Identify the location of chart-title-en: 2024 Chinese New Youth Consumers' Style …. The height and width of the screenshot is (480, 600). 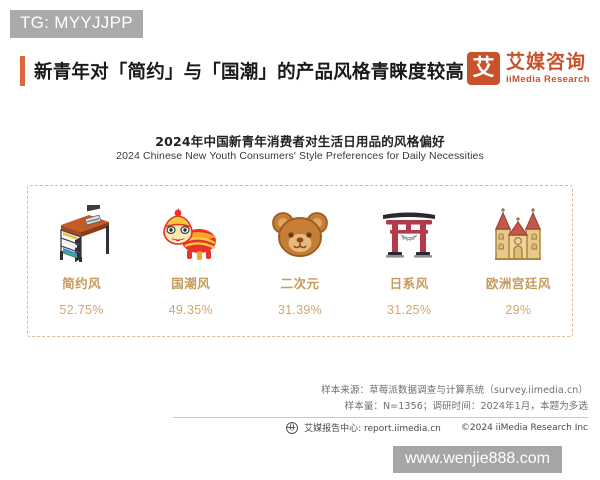
(300, 156).